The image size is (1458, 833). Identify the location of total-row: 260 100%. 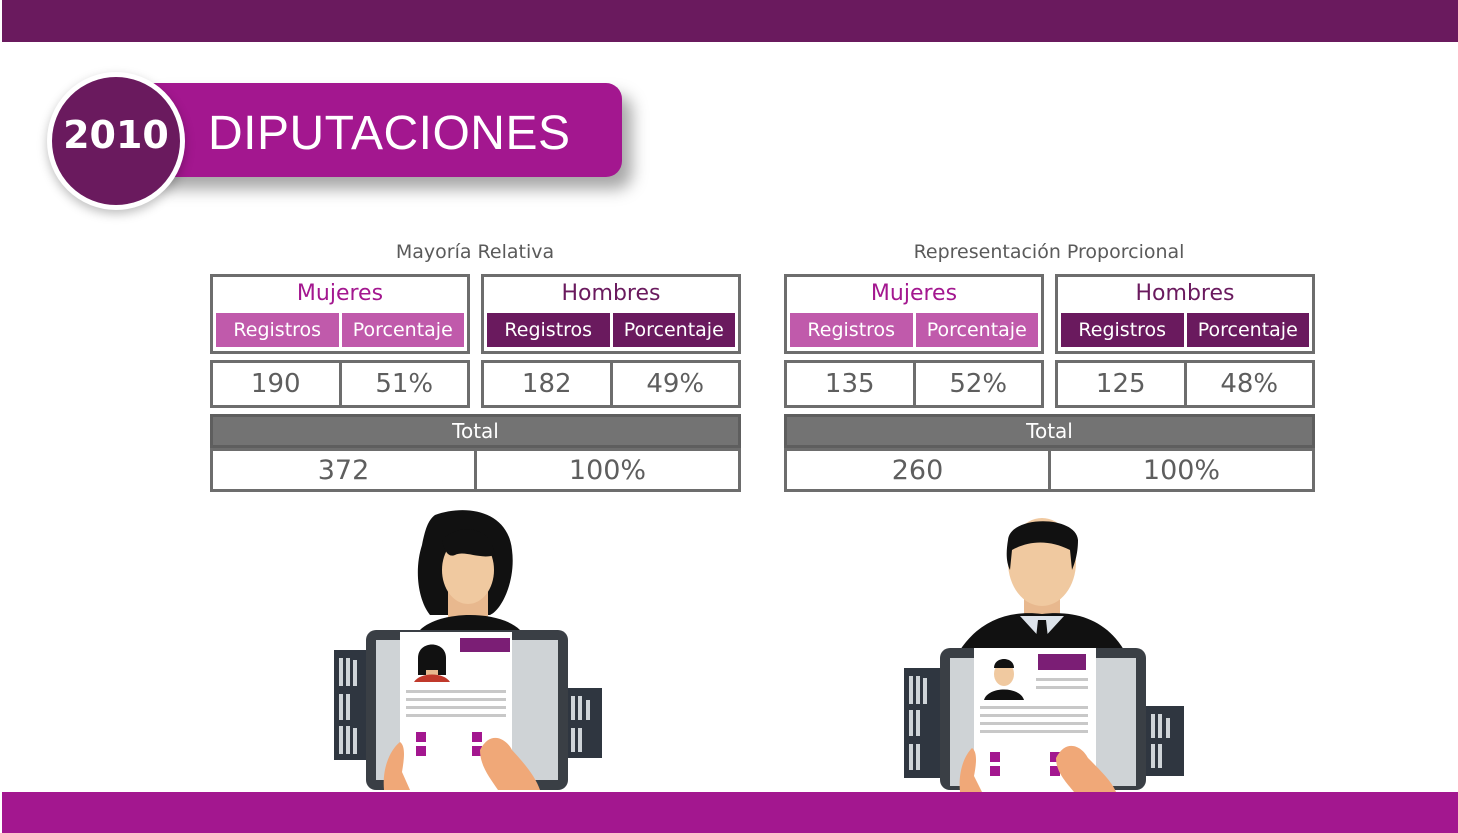
(1049, 470).